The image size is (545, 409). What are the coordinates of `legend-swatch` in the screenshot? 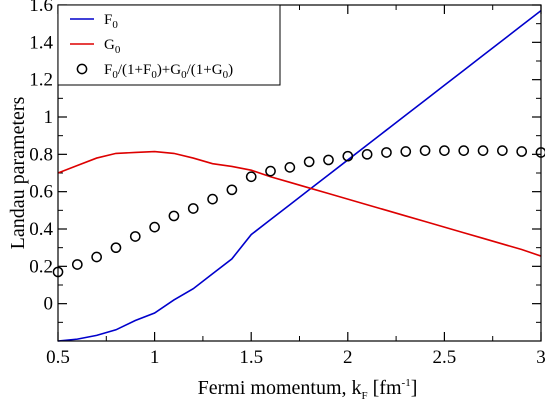 It's located at (82, 69).